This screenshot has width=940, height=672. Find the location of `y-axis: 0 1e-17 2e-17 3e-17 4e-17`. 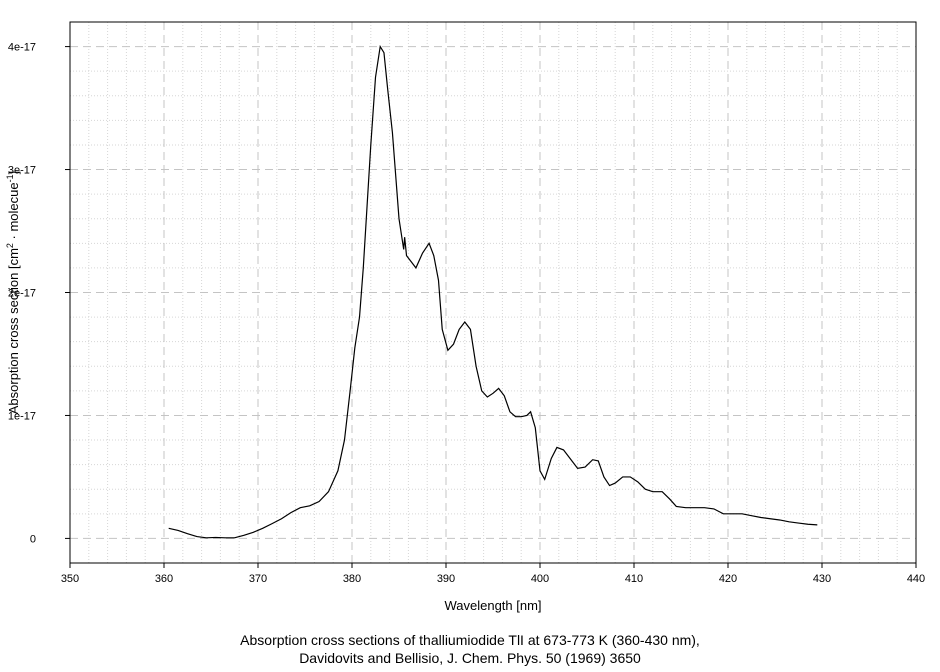

y-axis: 0 1e-17 2e-17 3e-17 4e-17 is located at coordinates (39, 293).